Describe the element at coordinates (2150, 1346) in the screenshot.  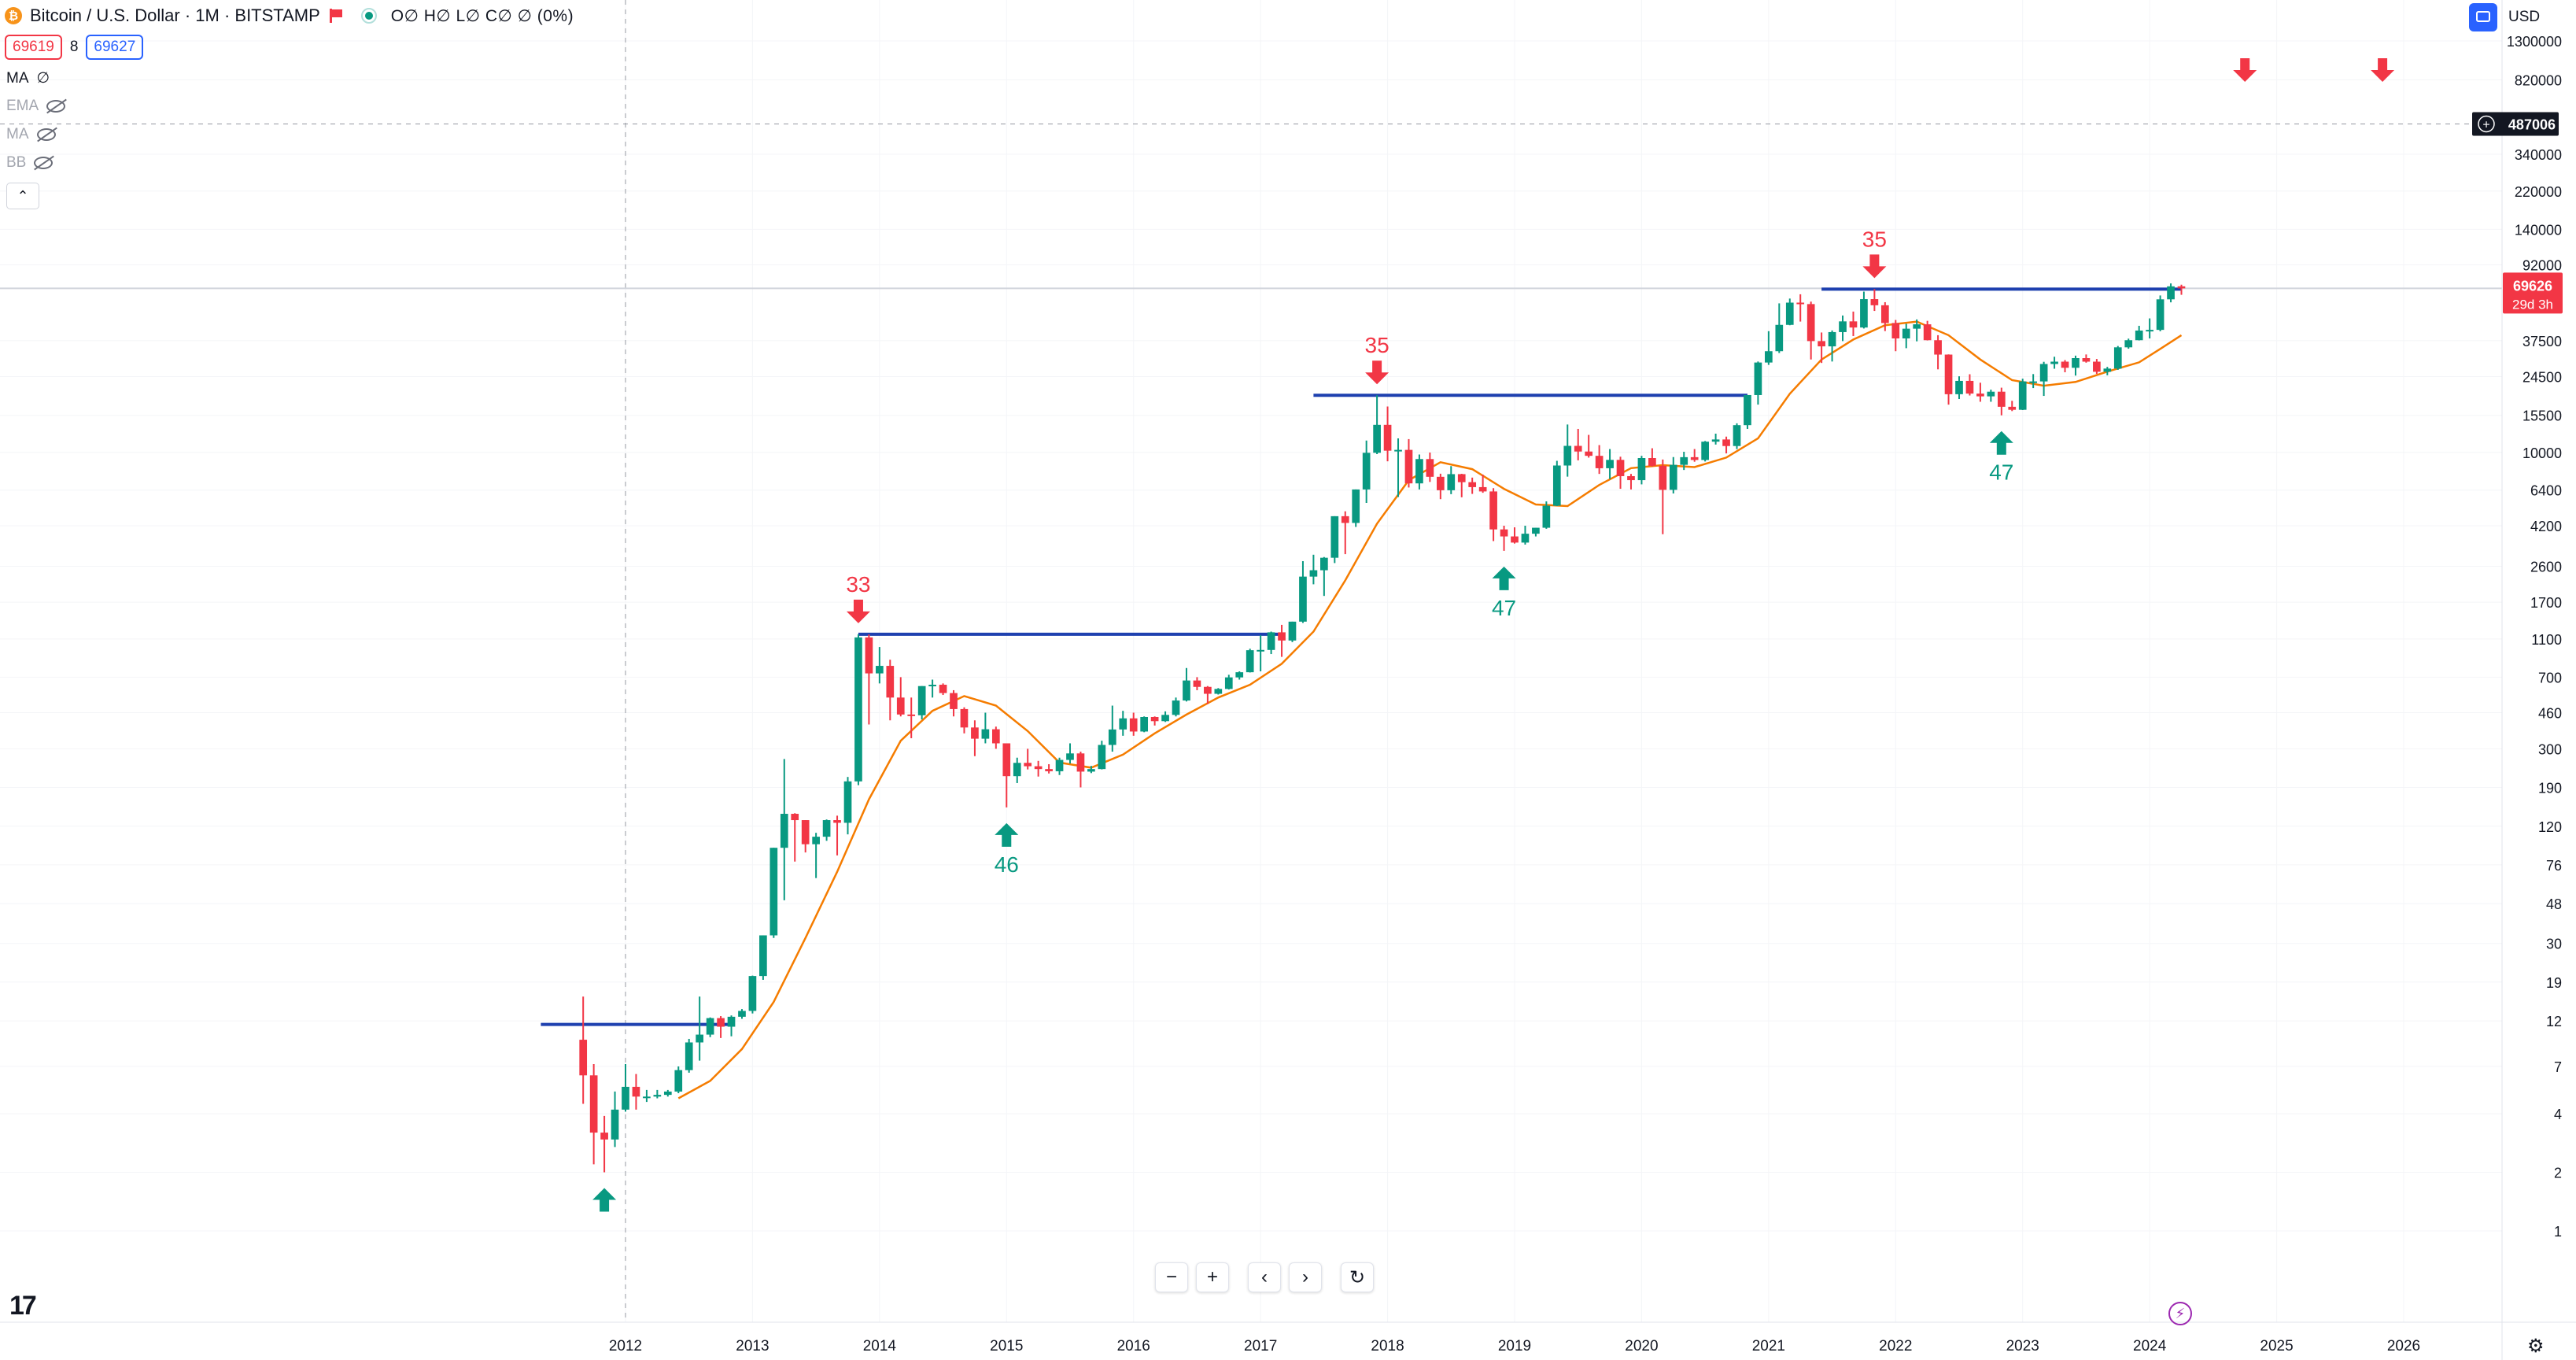
I see `time-tick-label: 2024` at that location.